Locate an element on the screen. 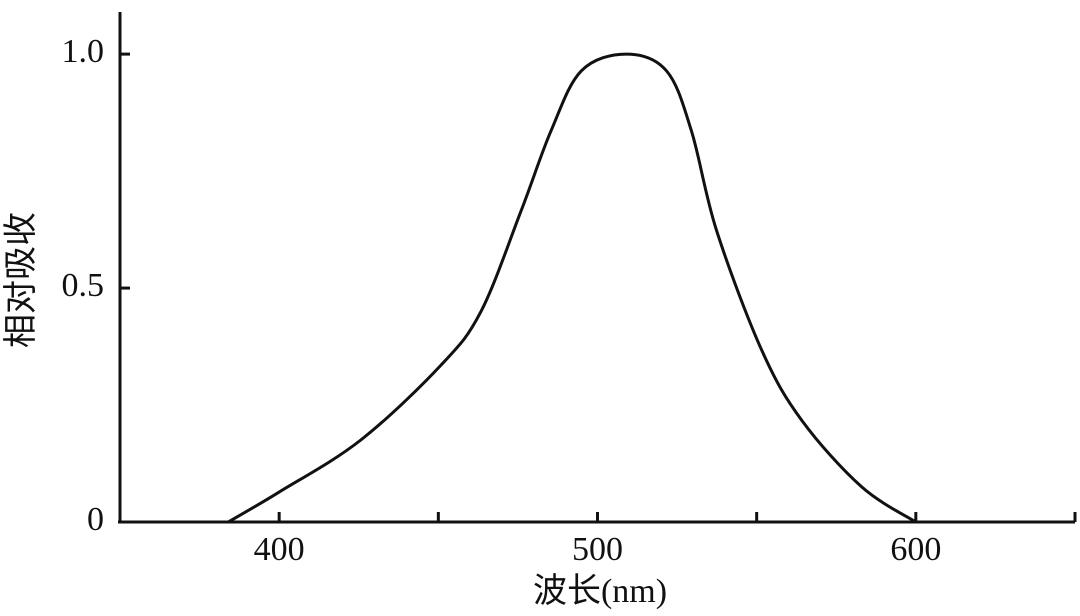  y-tick-label: 0 is located at coordinates (95, 519).